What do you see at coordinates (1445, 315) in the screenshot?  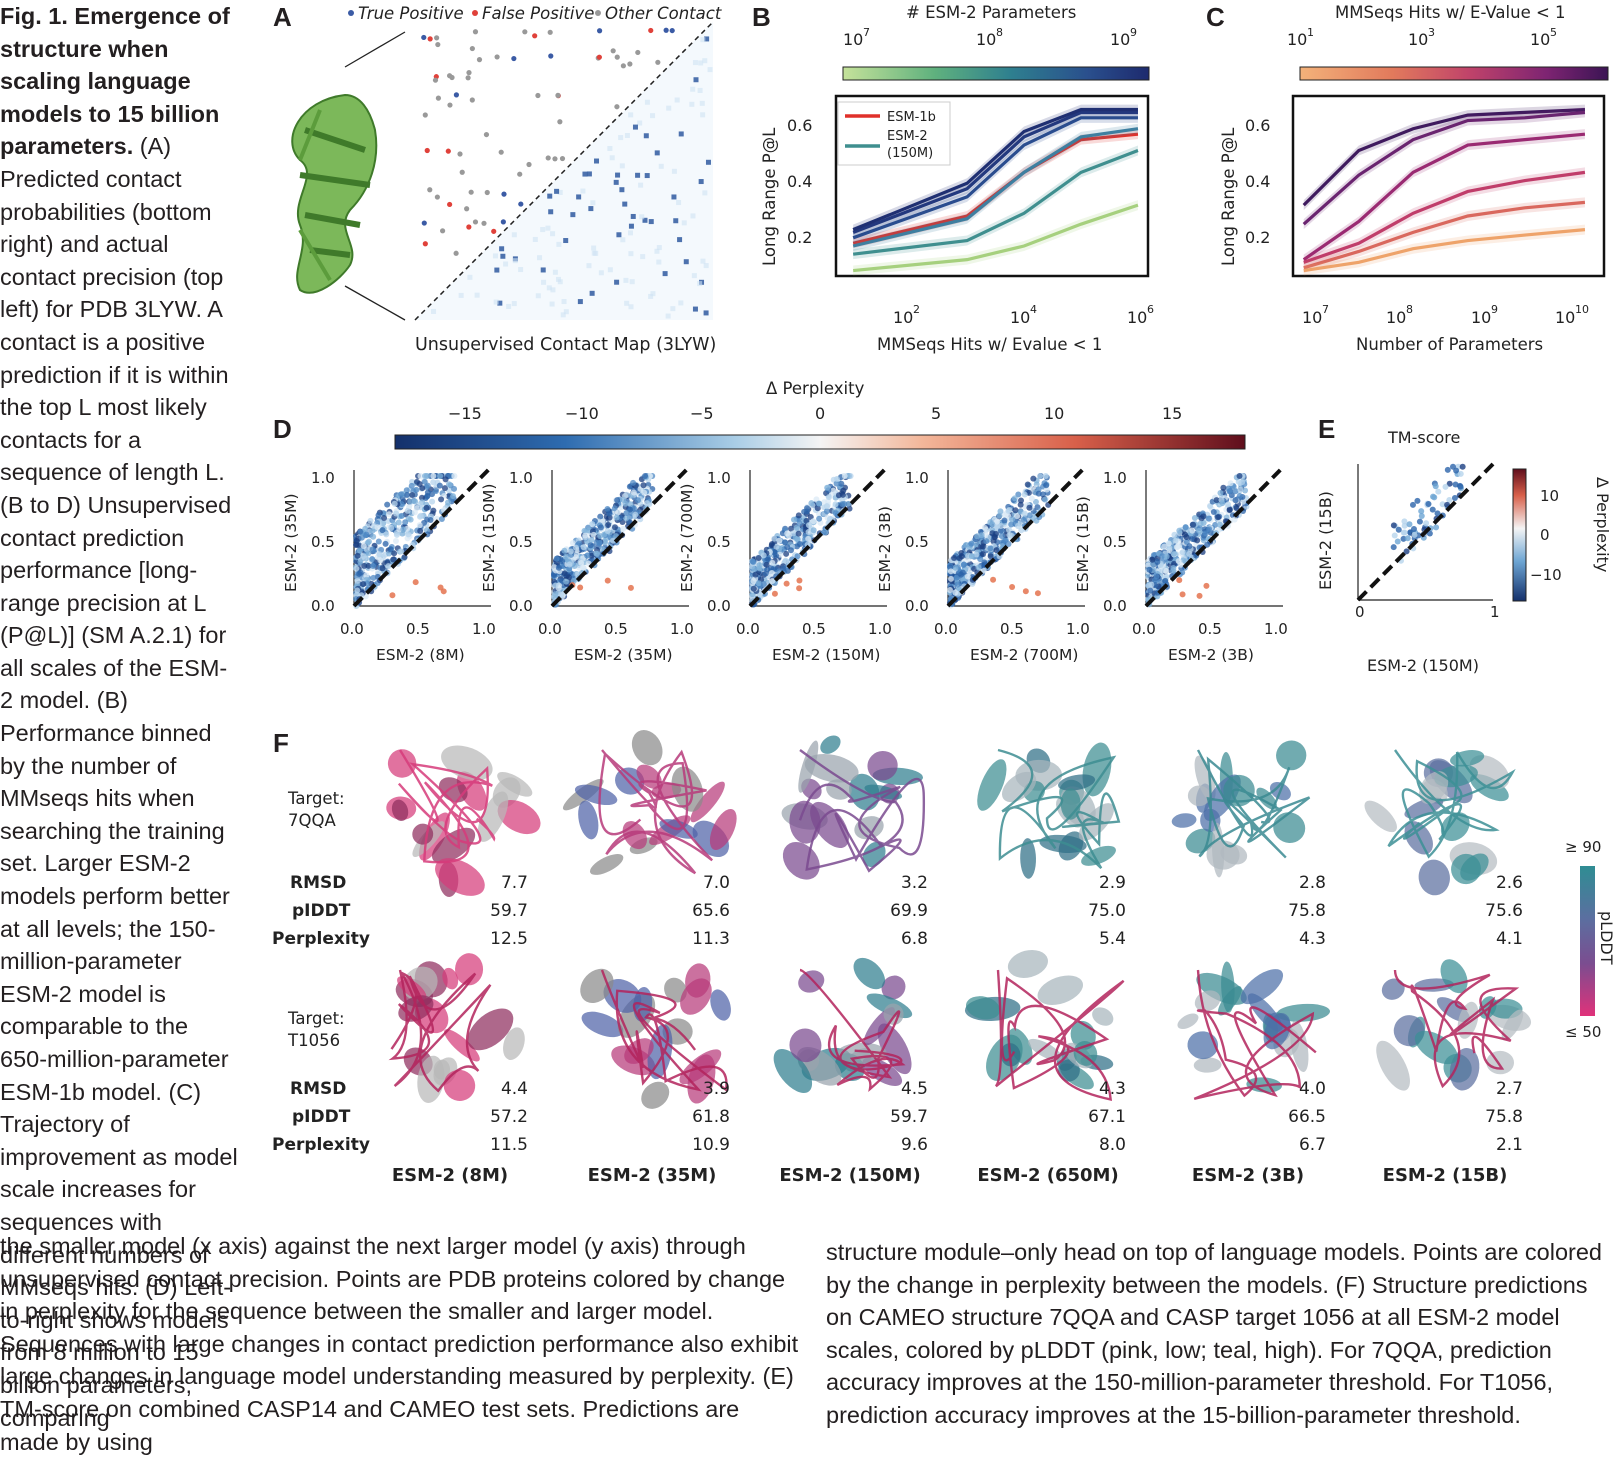 I see `panel-c-xticks: 10 7 10 8 10 9 10 10` at bounding box center [1445, 315].